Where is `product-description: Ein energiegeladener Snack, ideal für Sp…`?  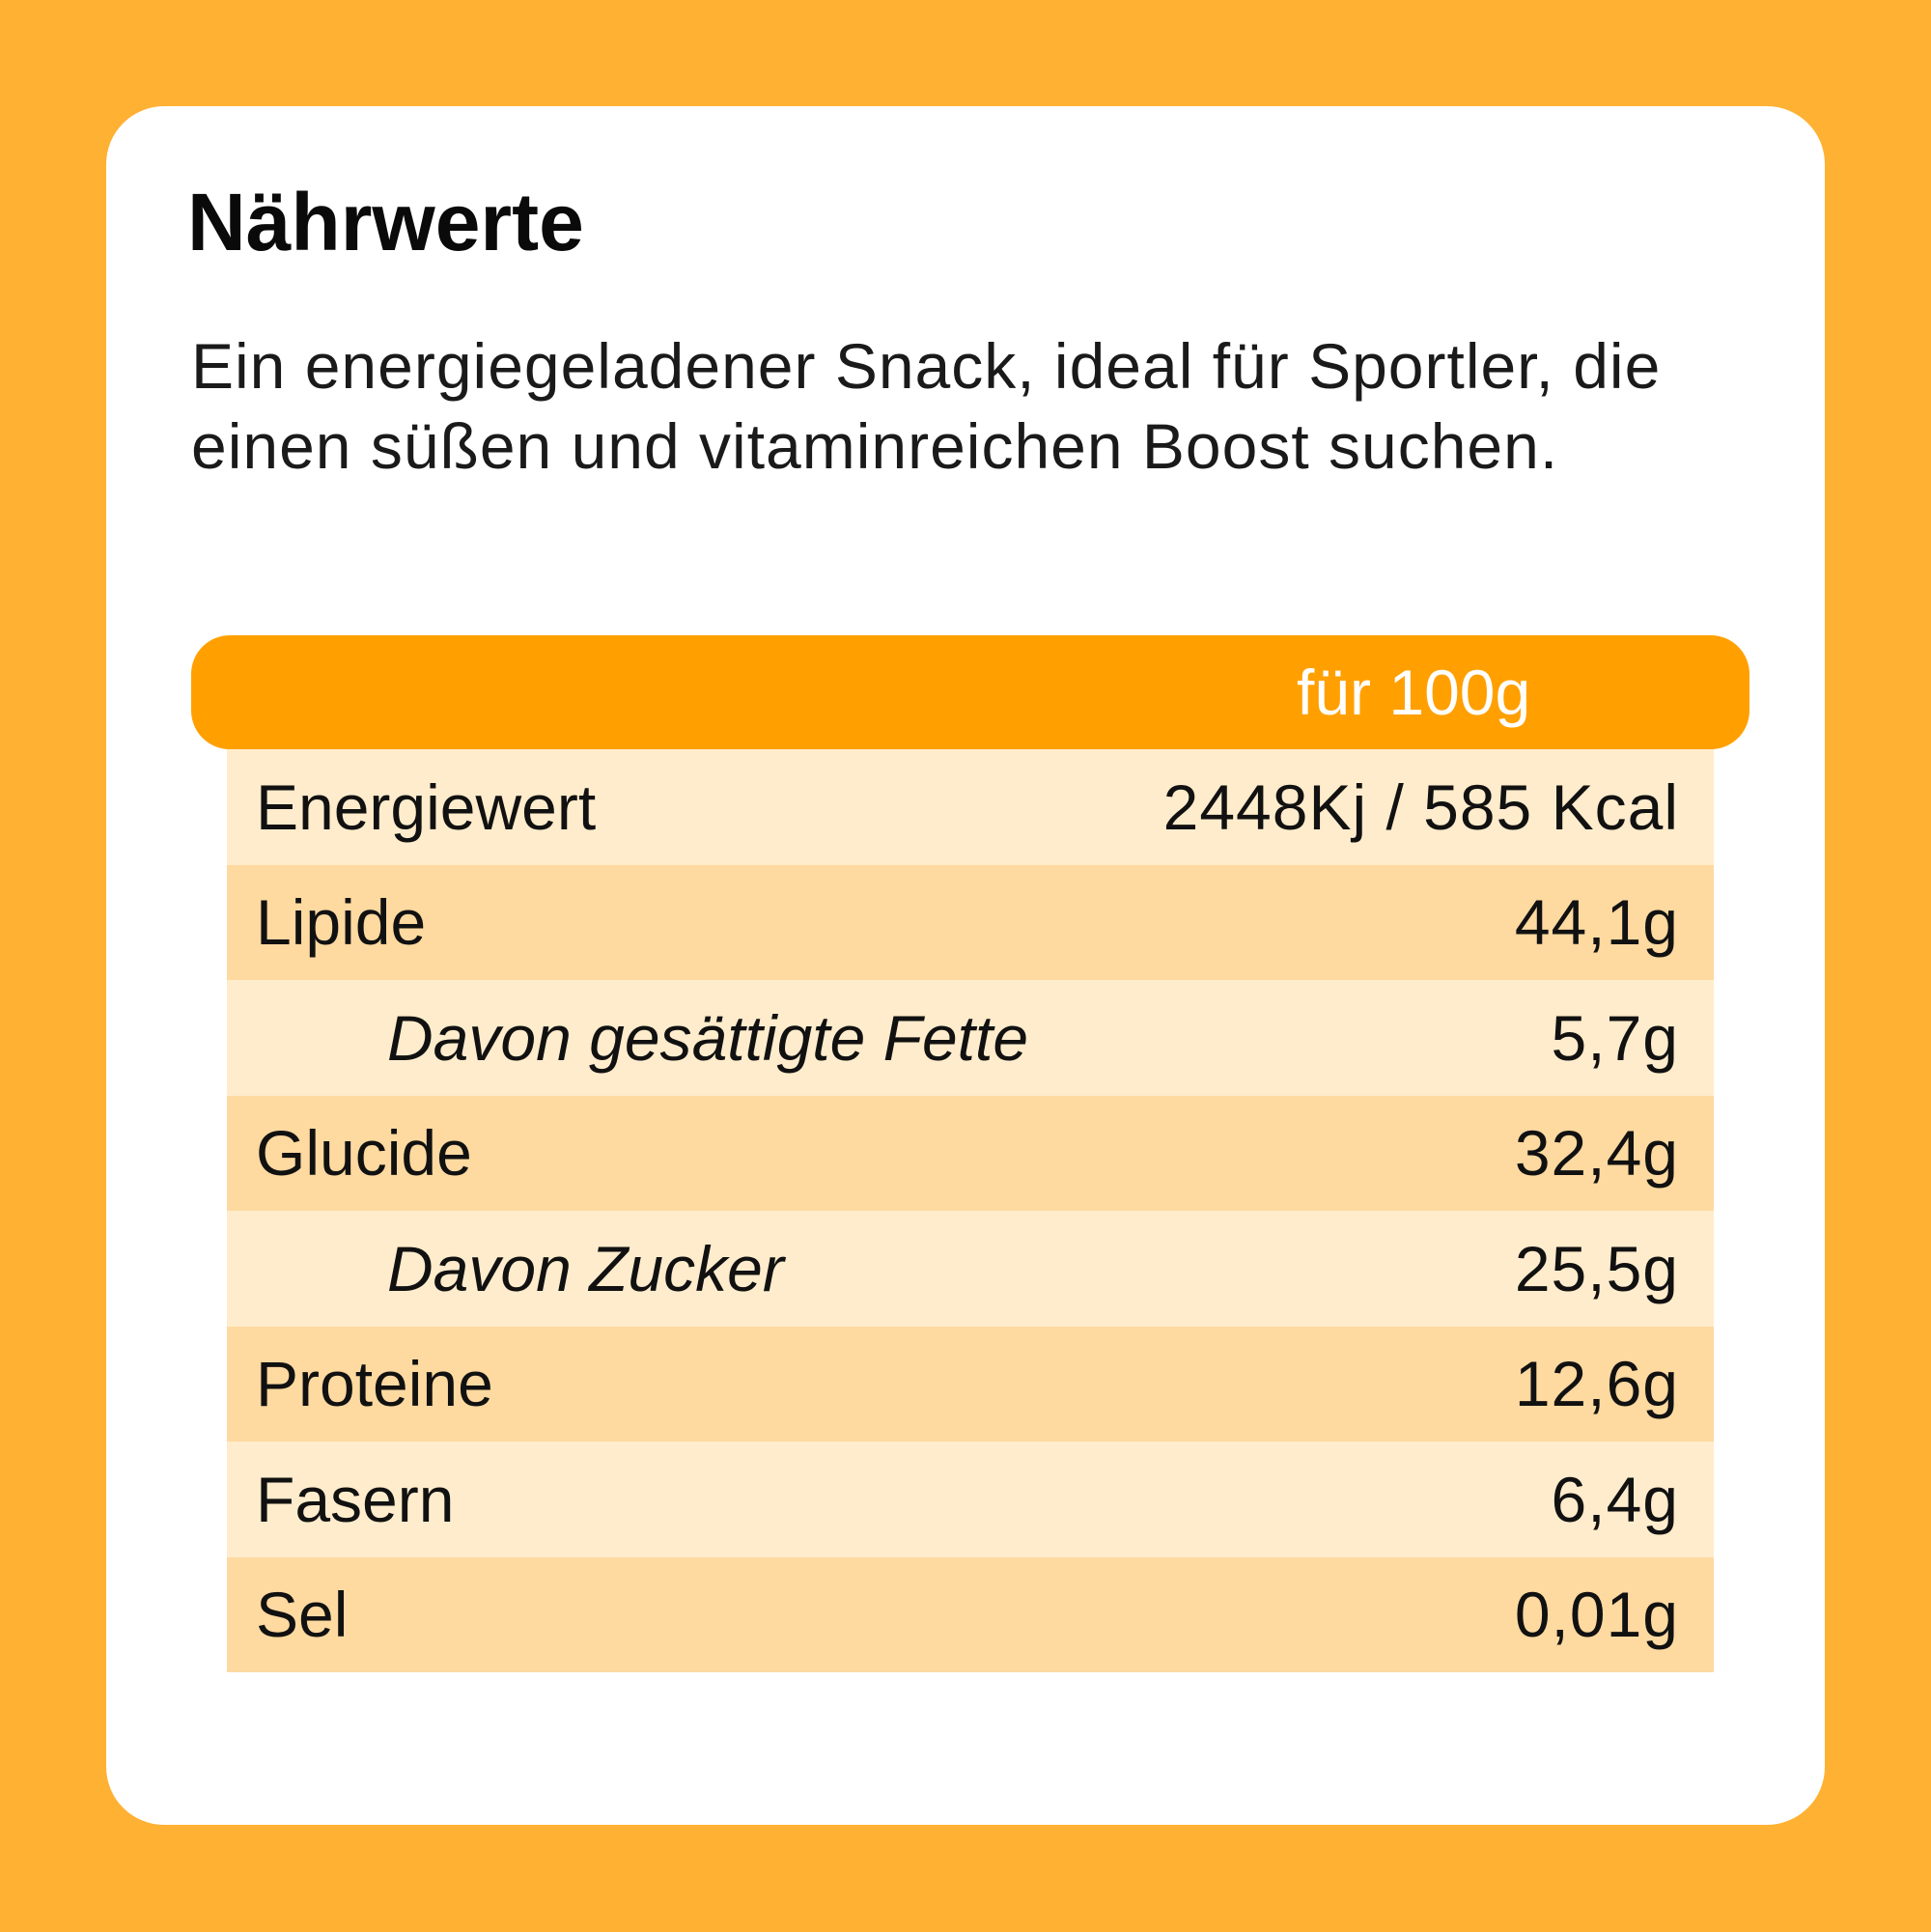 product-description: Ein energiegeladener Snack, ideal für Sp… is located at coordinates (926, 406).